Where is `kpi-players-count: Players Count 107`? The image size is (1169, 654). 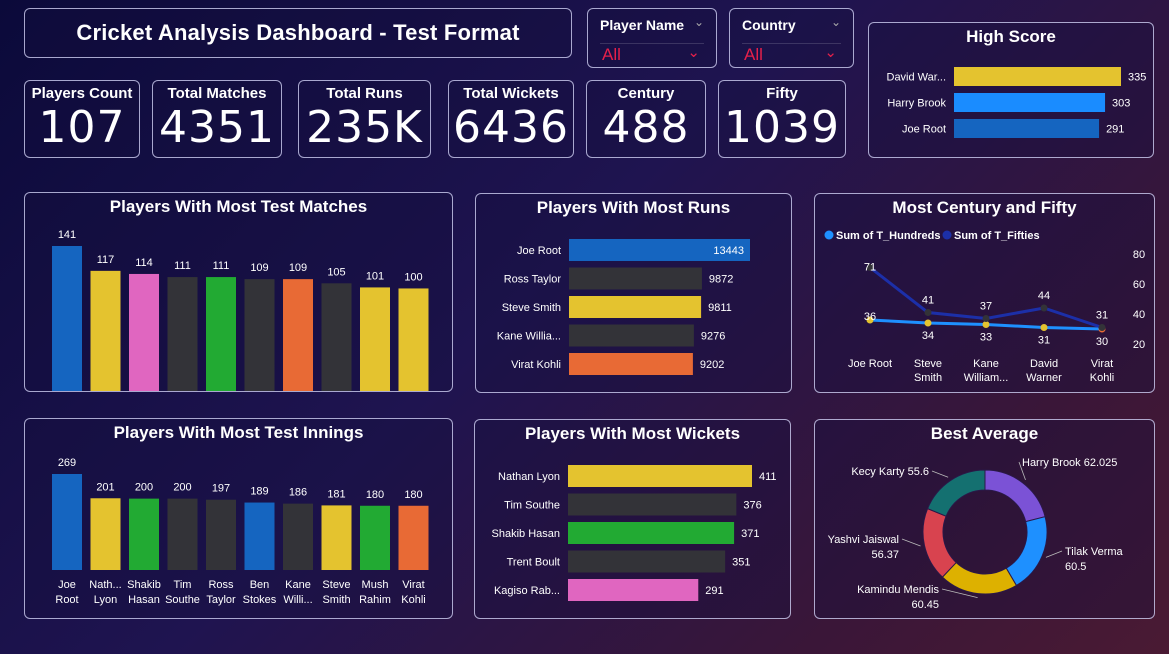
kpi-players-count: Players Count 107 is located at coordinates (82, 119).